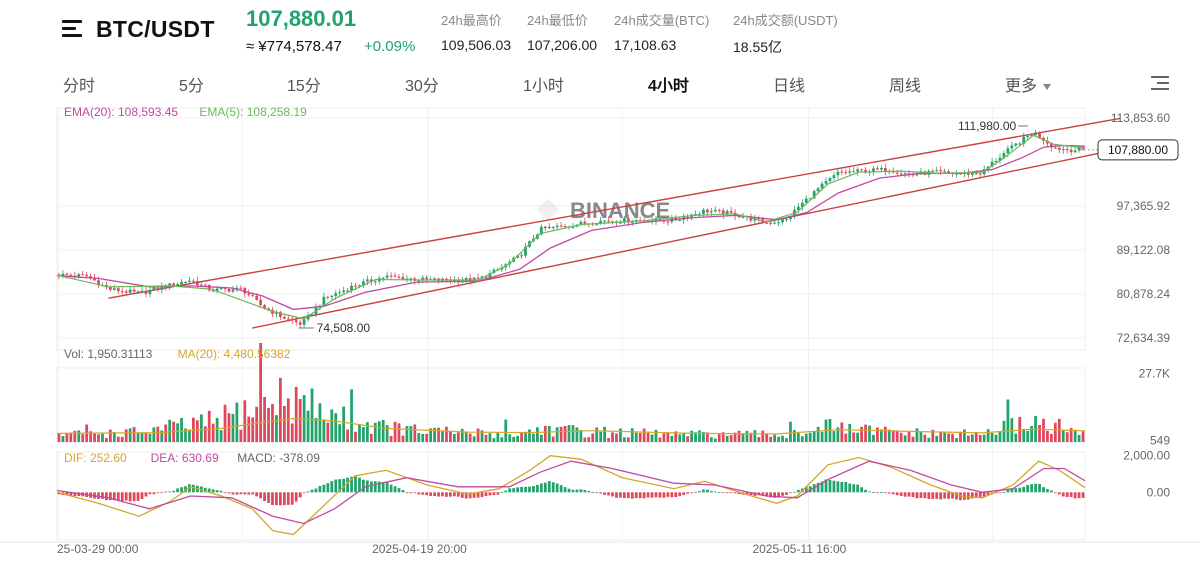  What do you see at coordinates (543, 86) in the screenshot?
I see `tab-1h: 1小时` at bounding box center [543, 86].